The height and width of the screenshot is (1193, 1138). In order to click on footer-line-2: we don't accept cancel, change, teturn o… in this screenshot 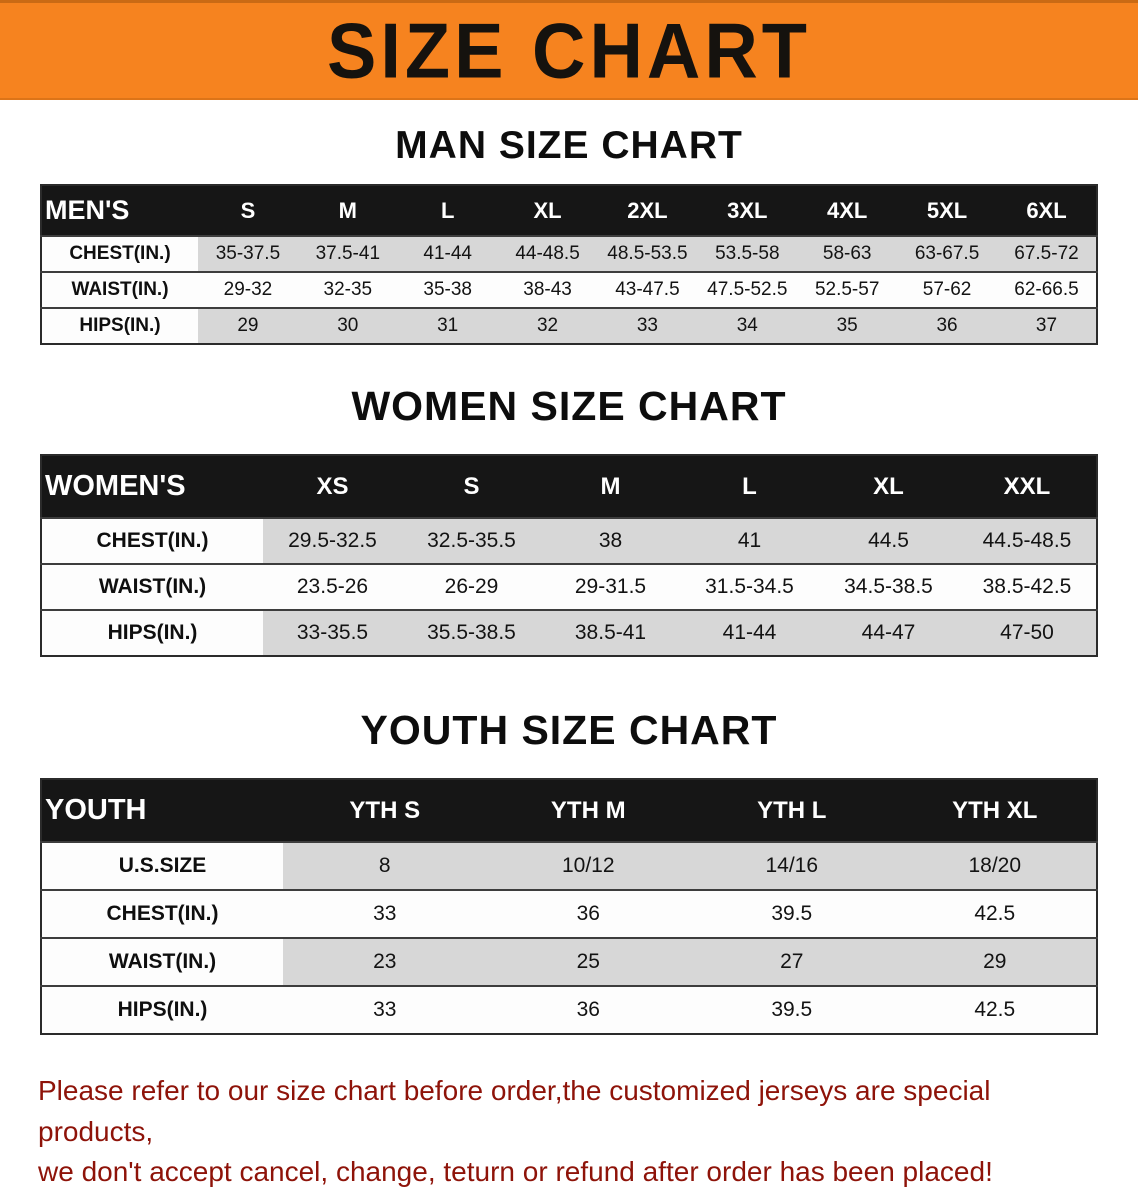, I will do `click(515, 1172)`.